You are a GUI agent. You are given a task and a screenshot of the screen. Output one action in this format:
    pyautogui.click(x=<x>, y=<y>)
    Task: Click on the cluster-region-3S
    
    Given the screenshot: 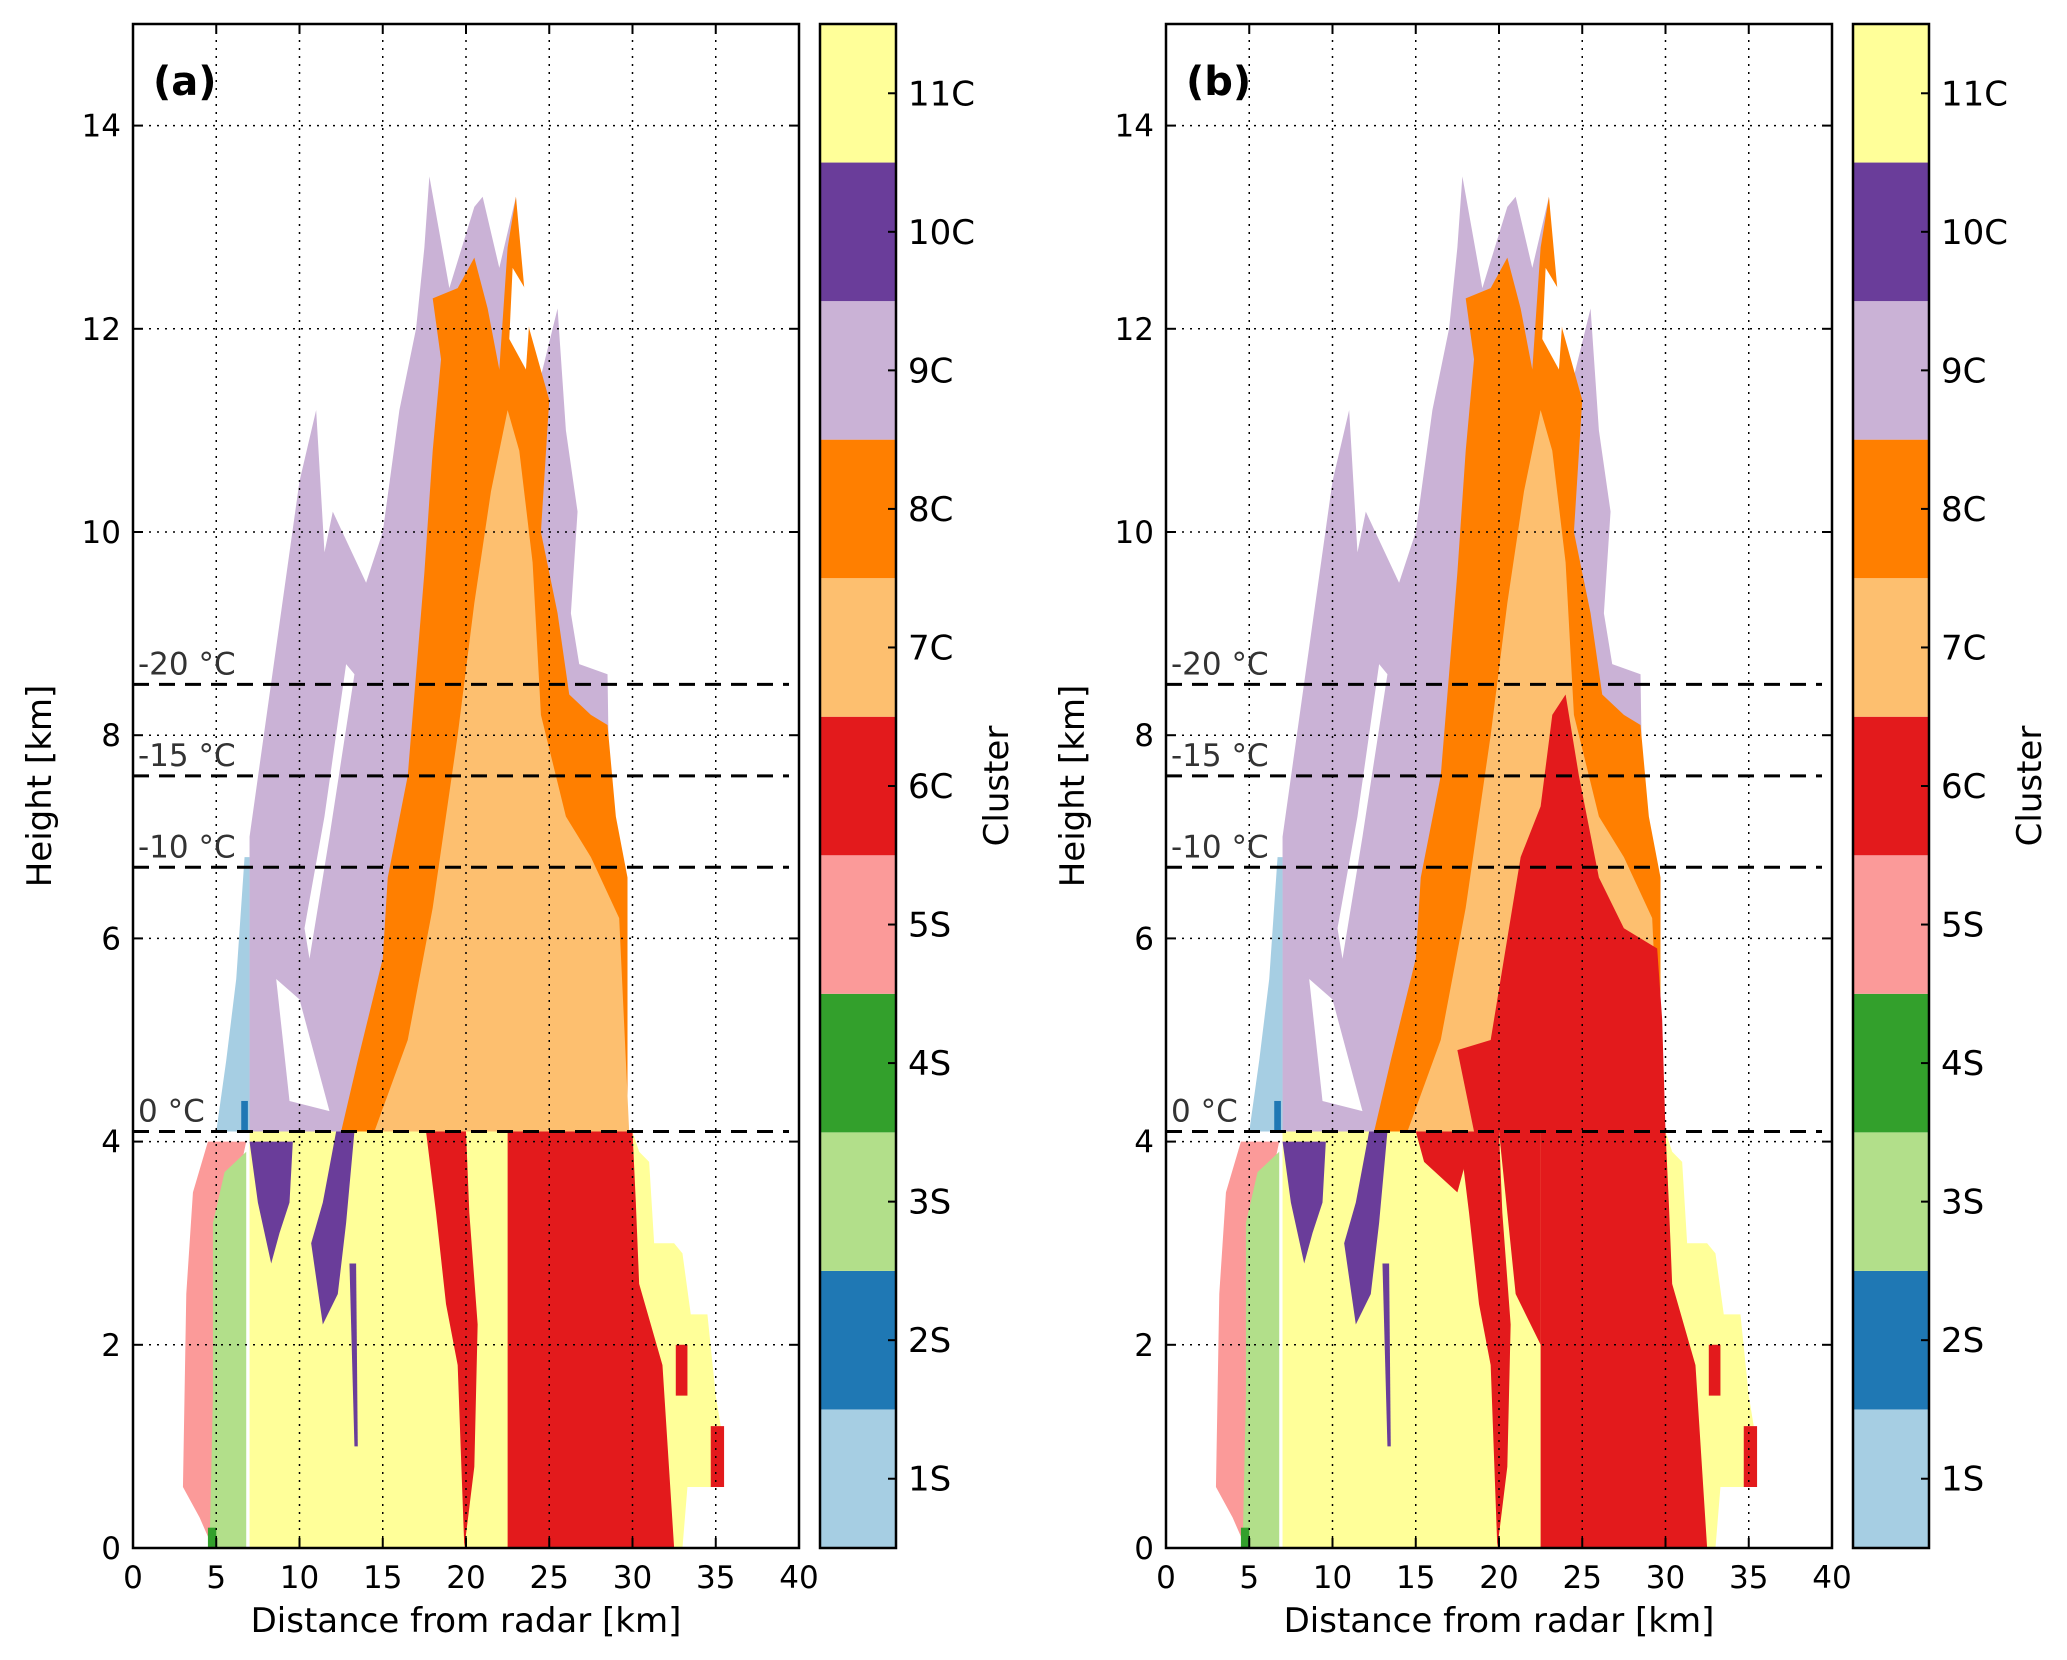 What is the action you would take?
    pyautogui.click(x=228, y=1349)
    